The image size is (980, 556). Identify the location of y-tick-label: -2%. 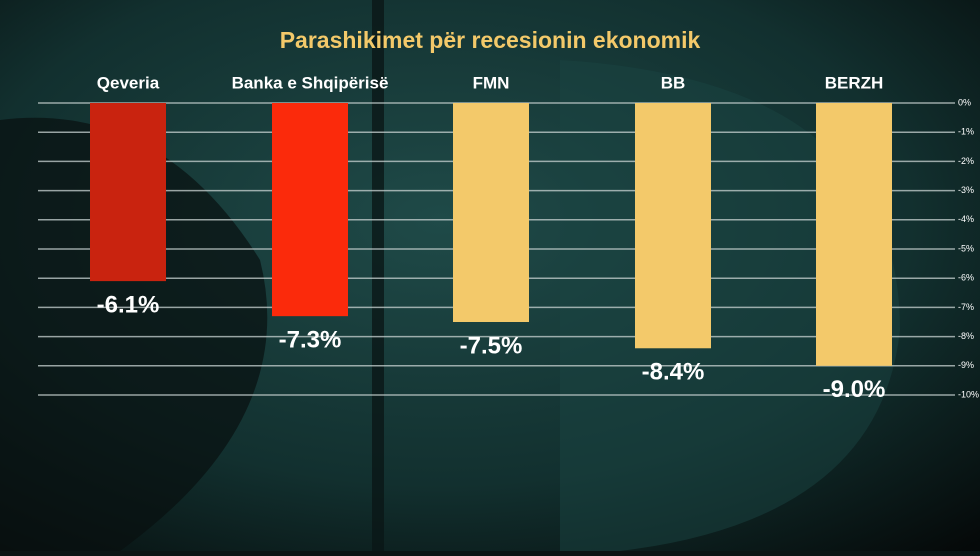
(966, 161).